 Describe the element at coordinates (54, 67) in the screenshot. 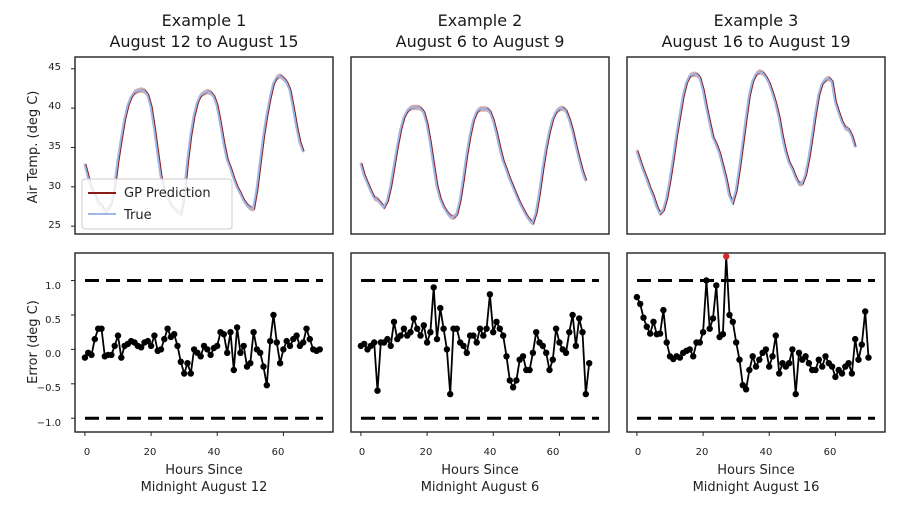

I see `ytick-top-45: 45` at that location.